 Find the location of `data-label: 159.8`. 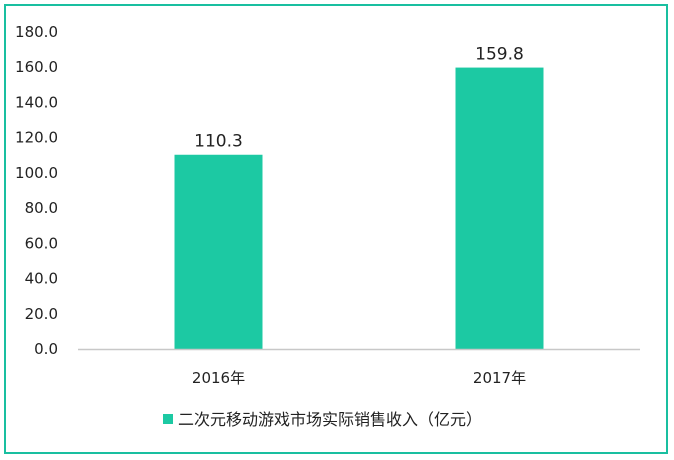

data-label: 159.8 is located at coordinates (499, 55).